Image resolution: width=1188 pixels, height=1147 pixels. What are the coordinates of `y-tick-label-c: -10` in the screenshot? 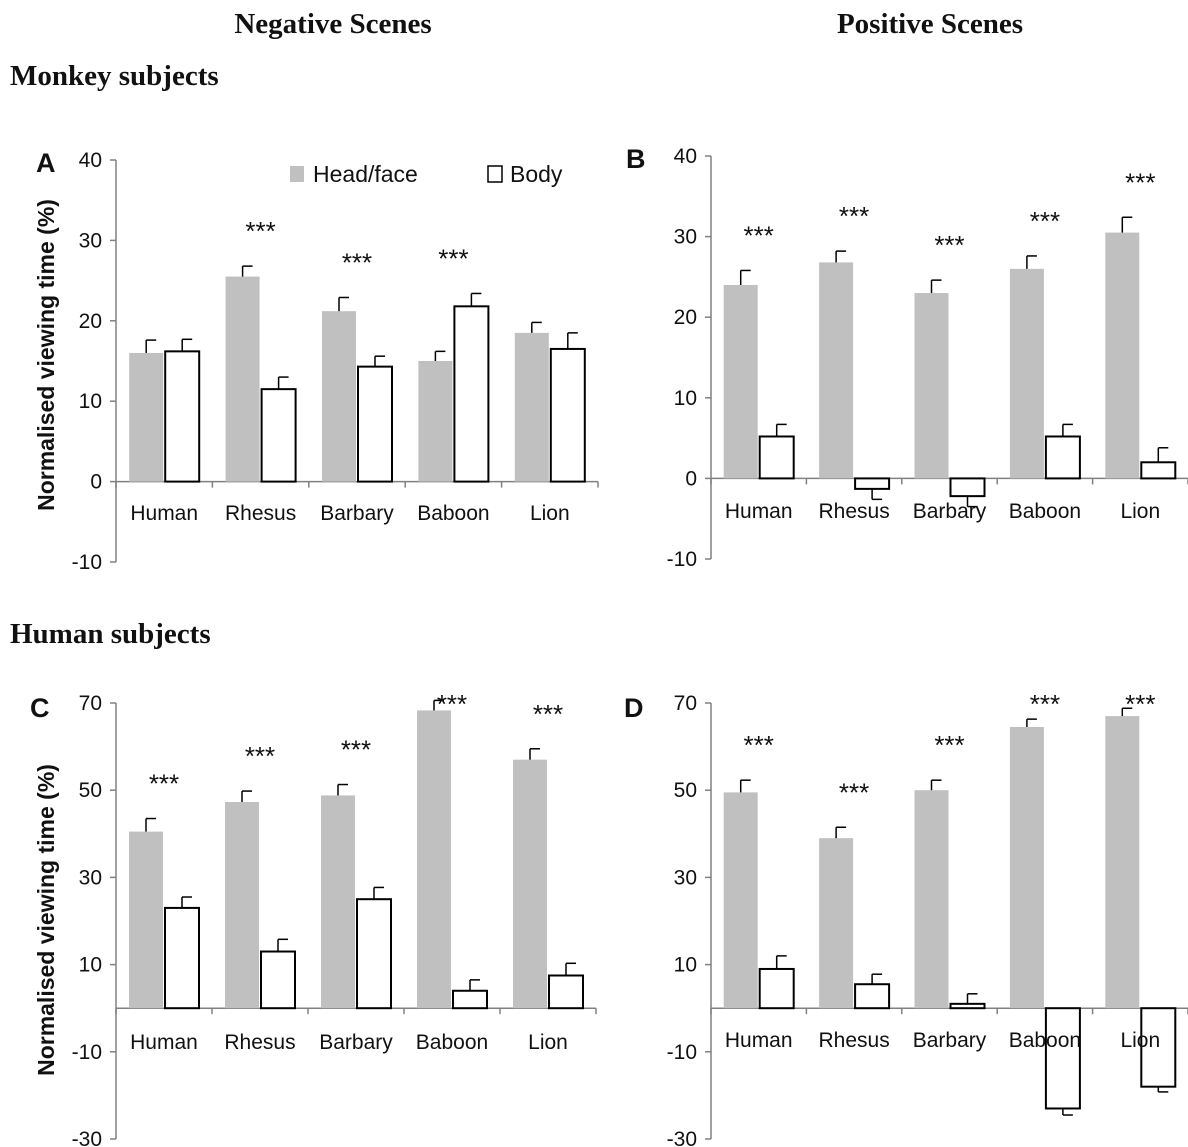 It's located at (87, 1052).